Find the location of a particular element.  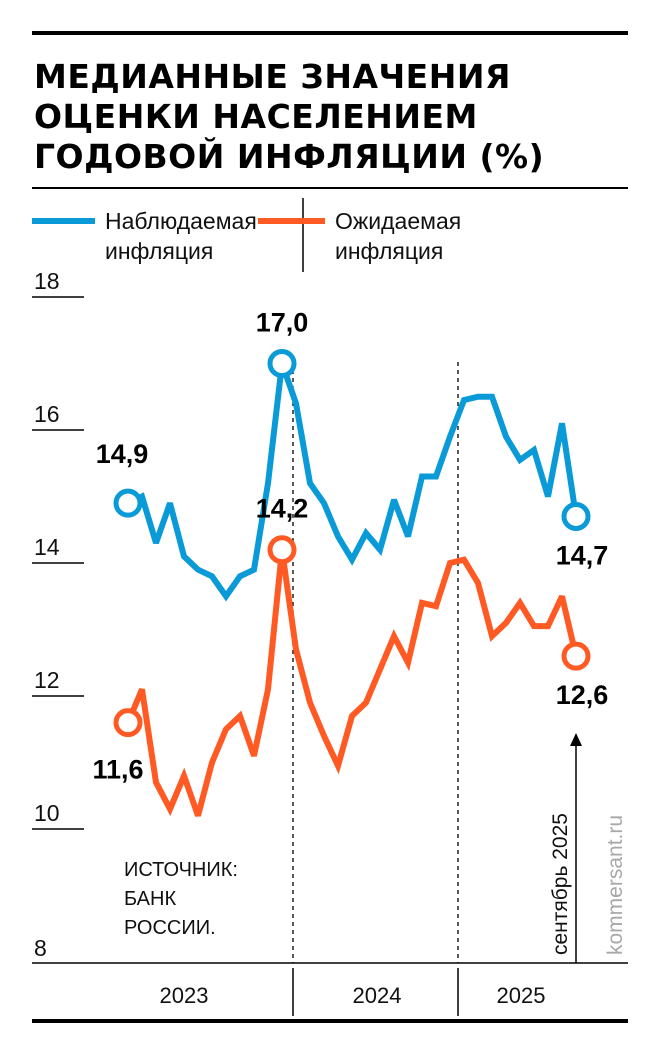

brand-watermark: kommersant.ru is located at coordinates (615, 885).